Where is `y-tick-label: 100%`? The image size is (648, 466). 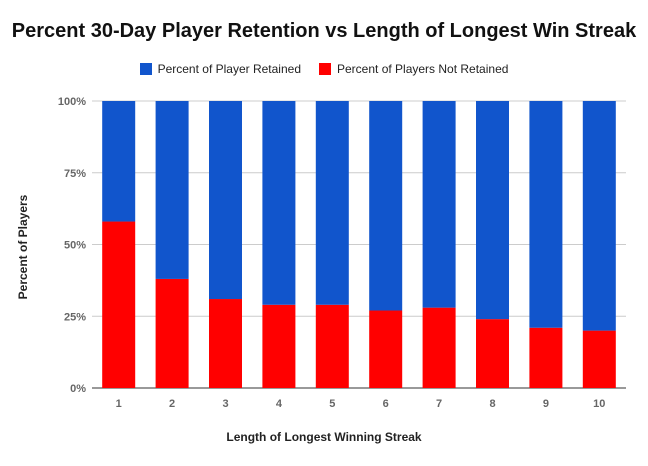 y-tick-label: 100% is located at coordinates (72, 102).